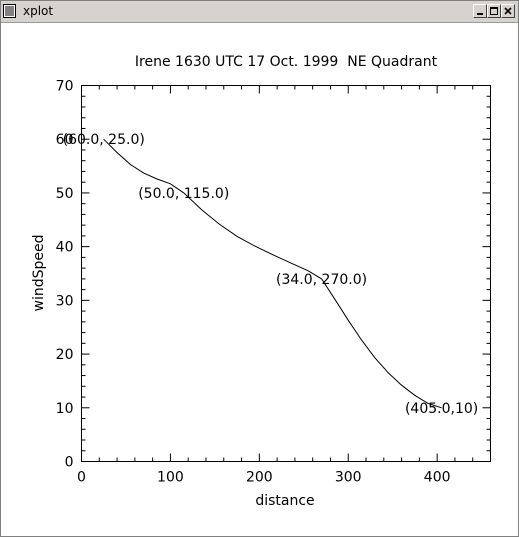 This screenshot has width=519, height=537. What do you see at coordinates (65, 301) in the screenshot?
I see `y-tick-label: 30` at bounding box center [65, 301].